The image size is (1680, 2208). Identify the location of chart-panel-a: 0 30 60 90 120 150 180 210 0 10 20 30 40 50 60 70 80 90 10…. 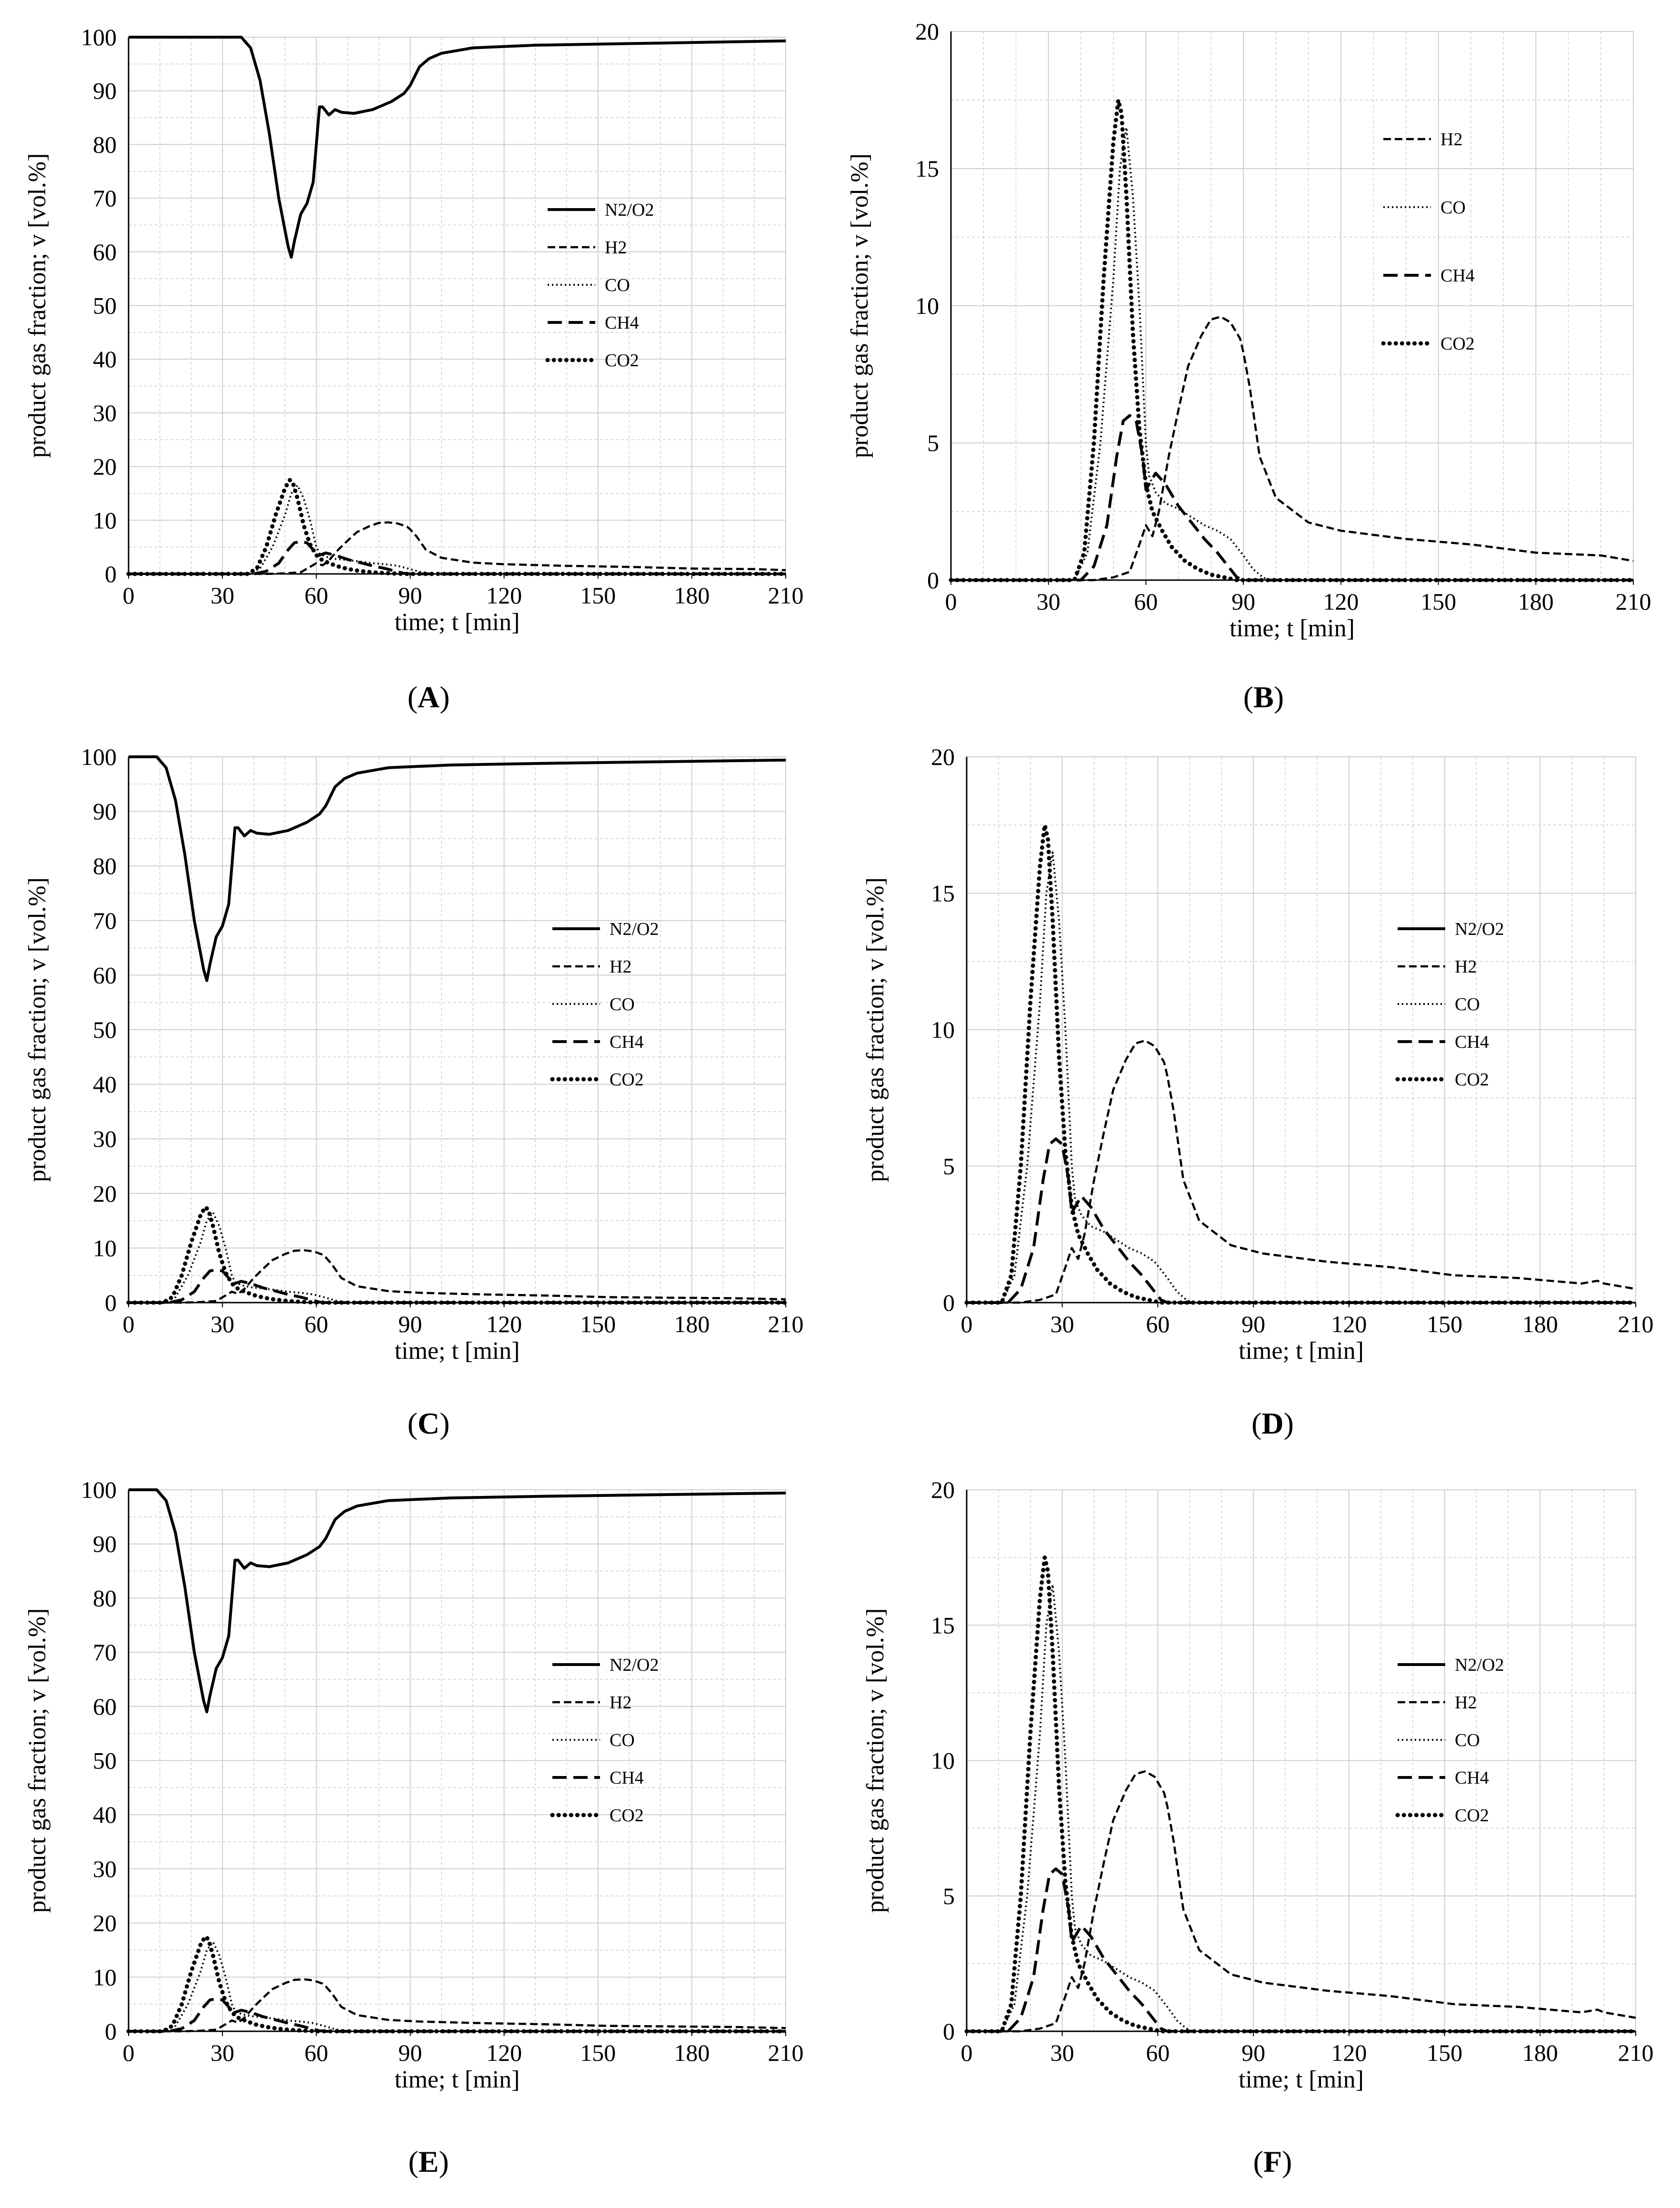
(414, 369).